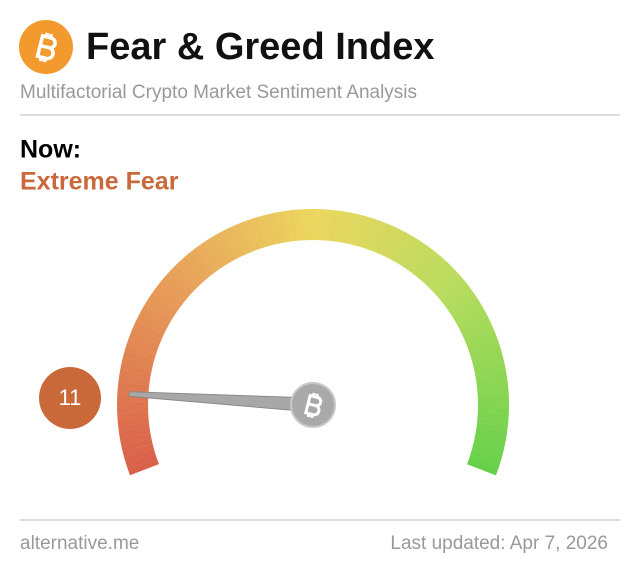  Describe the element at coordinates (260, 47) in the screenshot. I see `title: Fear & Greed Index` at that location.